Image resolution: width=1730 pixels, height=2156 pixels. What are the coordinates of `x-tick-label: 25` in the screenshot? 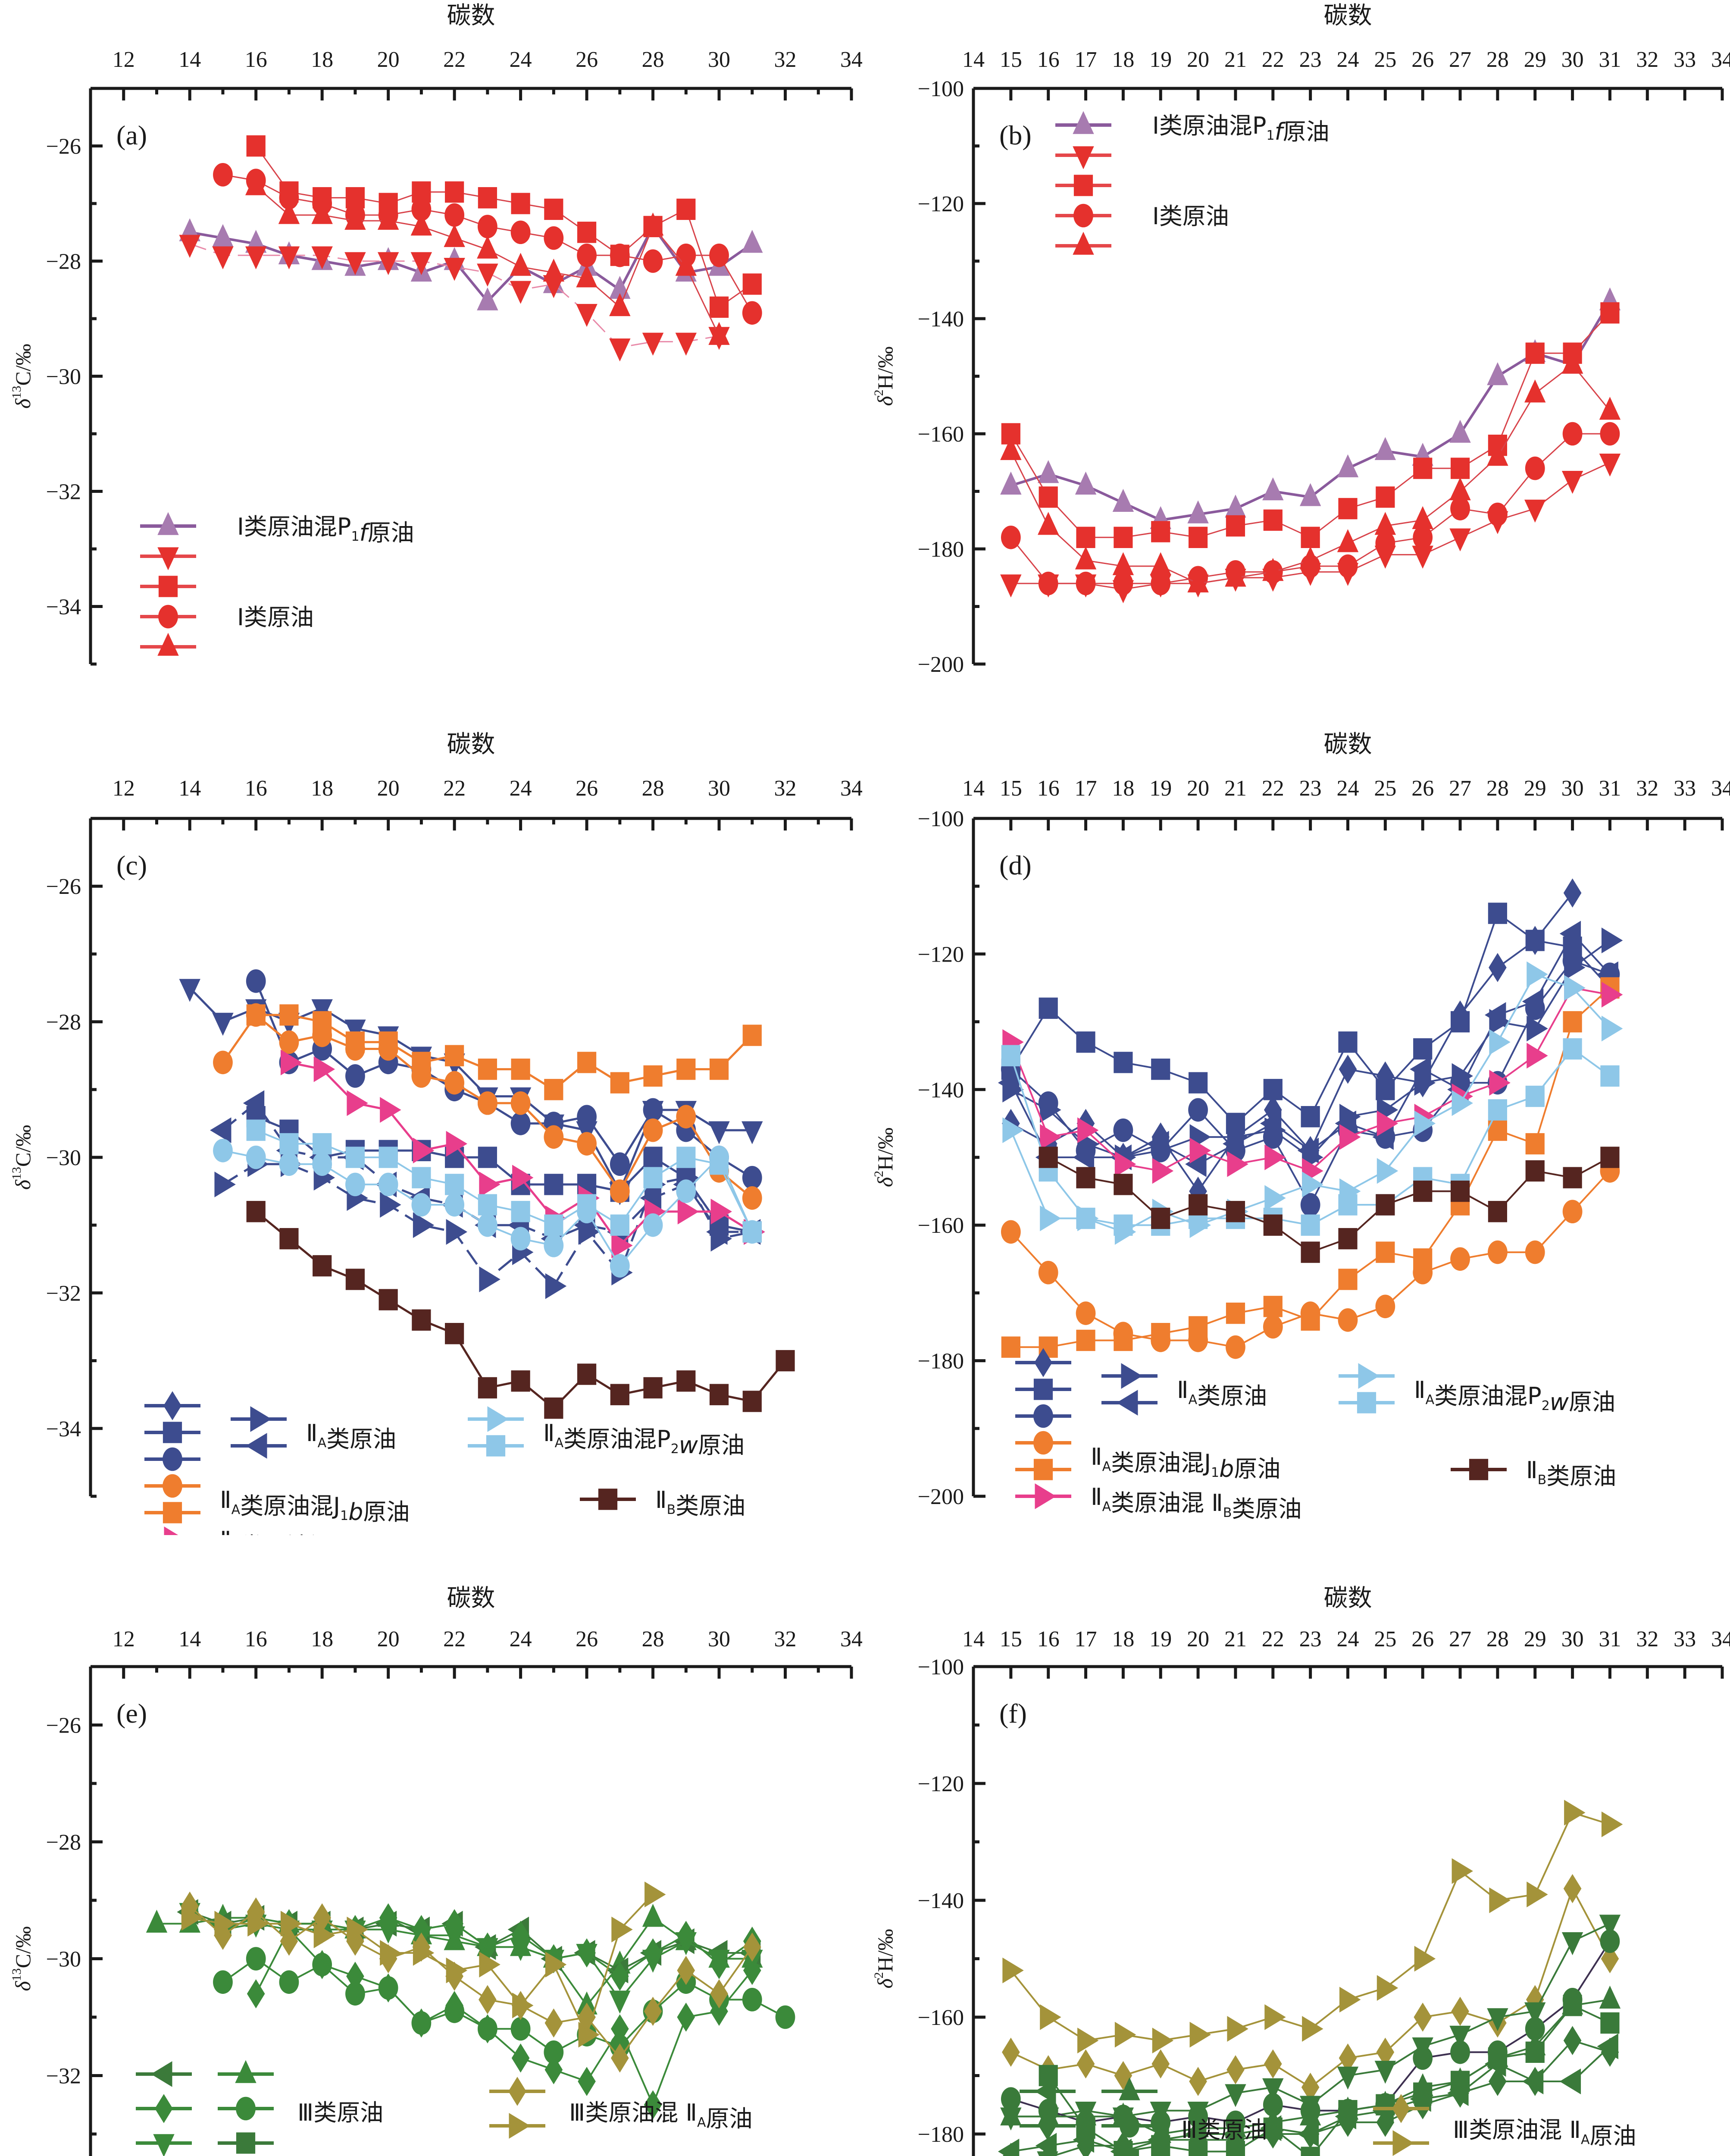 It's located at (1385, 788).